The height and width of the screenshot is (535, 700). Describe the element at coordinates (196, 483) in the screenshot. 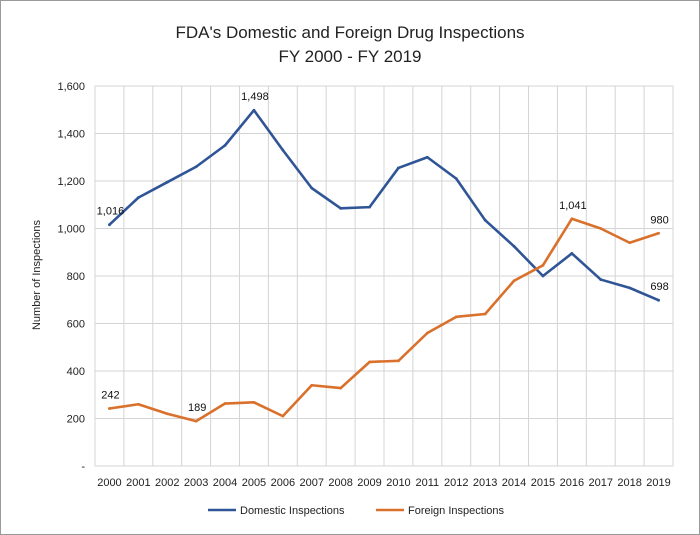

I see `x-tick-label: 2003` at that location.